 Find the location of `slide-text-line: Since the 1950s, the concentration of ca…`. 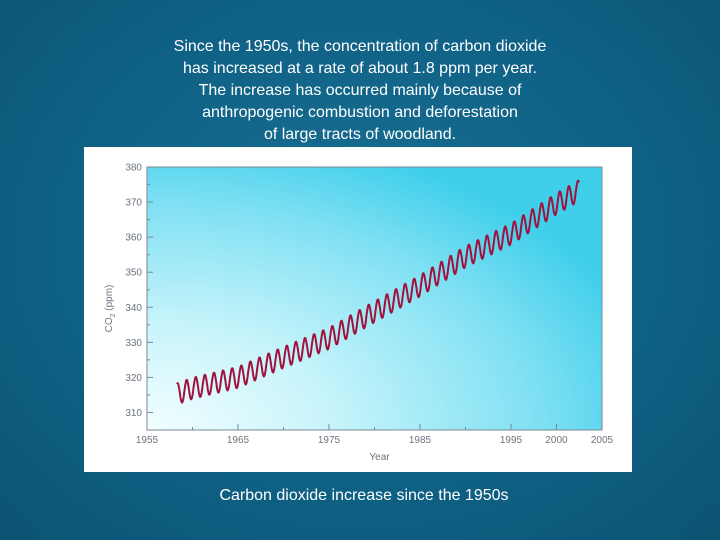

slide-text-line: Since the 1950s, the concentration of ca… is located at coordinates (360, 46).